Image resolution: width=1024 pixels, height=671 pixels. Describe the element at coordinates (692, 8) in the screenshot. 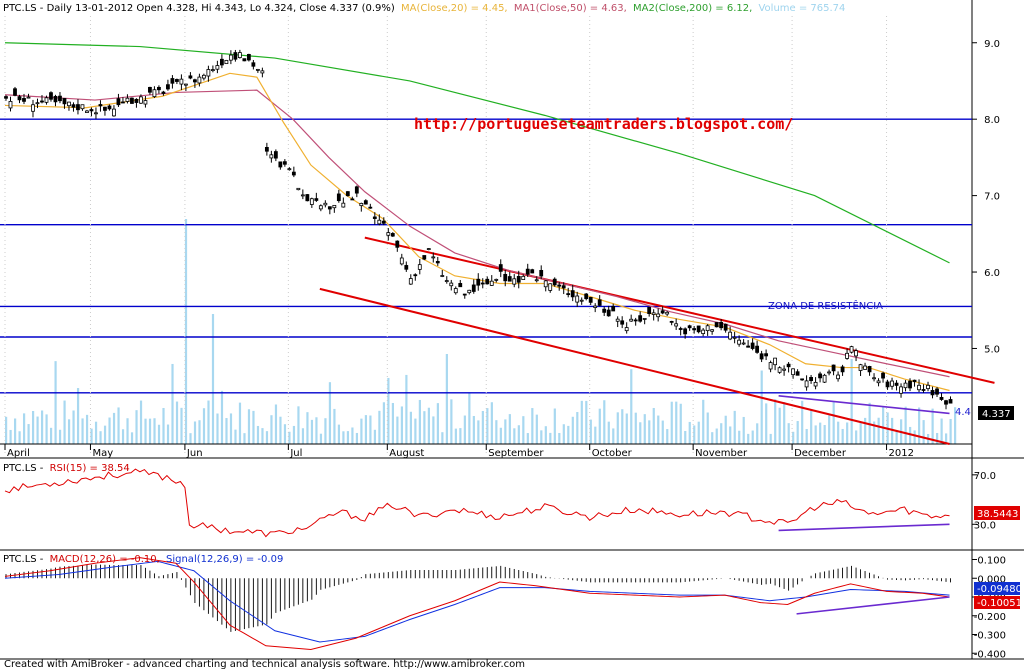

I see `price-header-ma200: MA2(Close,200) = 6.12,` at that location.